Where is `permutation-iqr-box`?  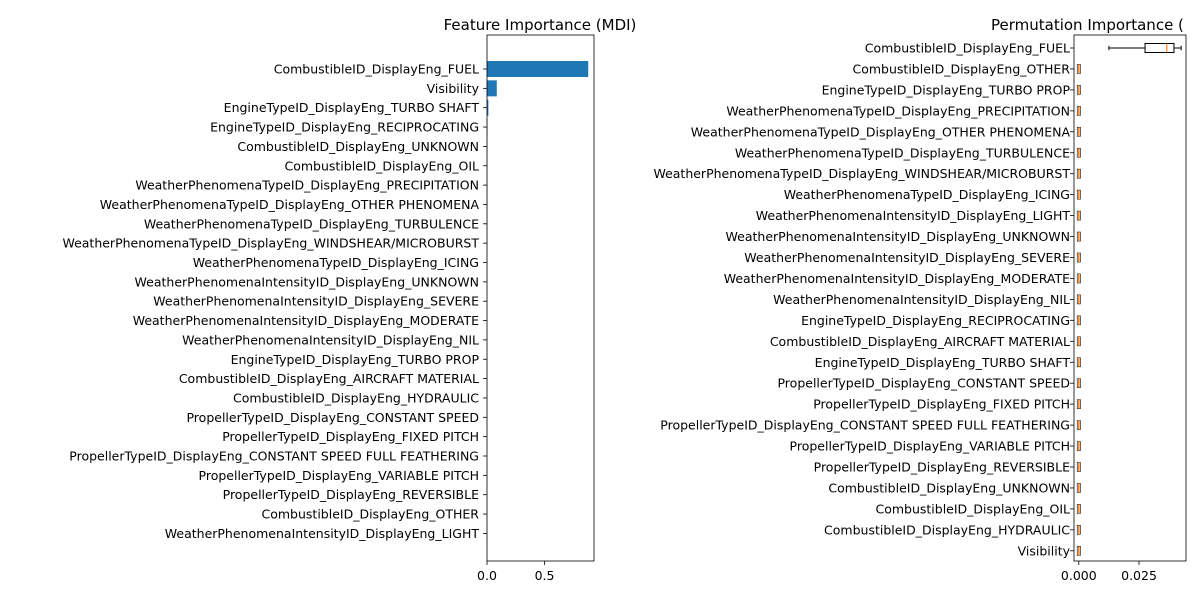
permutation-iqr-box is located at coordinates (1159, 48).